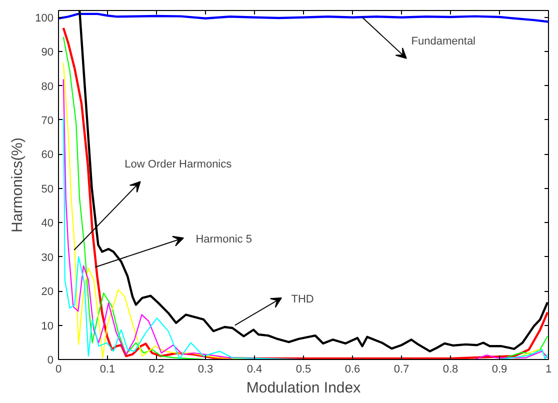 This screenshot has height=403, width=558. I want to click on y-tick-label: 40, so click(47, 224).